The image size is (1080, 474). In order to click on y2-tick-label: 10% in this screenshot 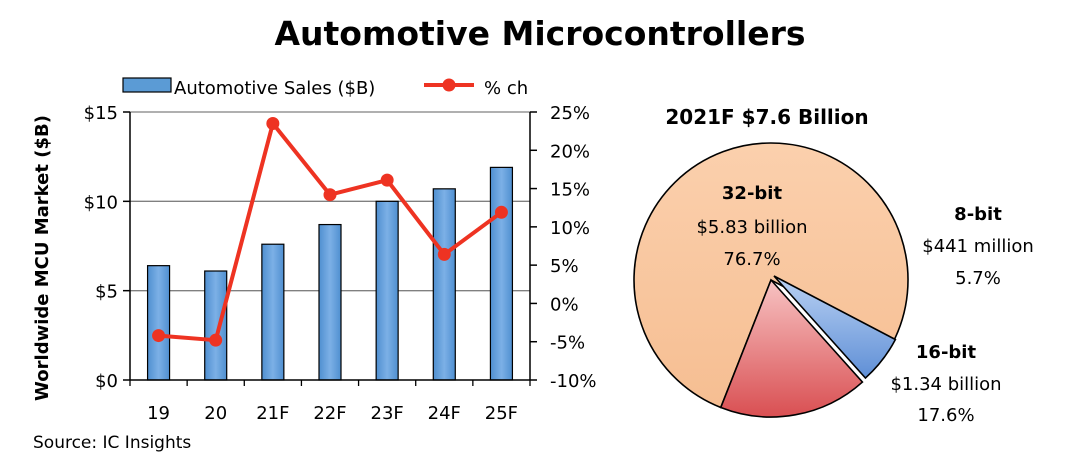, I will do `click(570, 228)`.